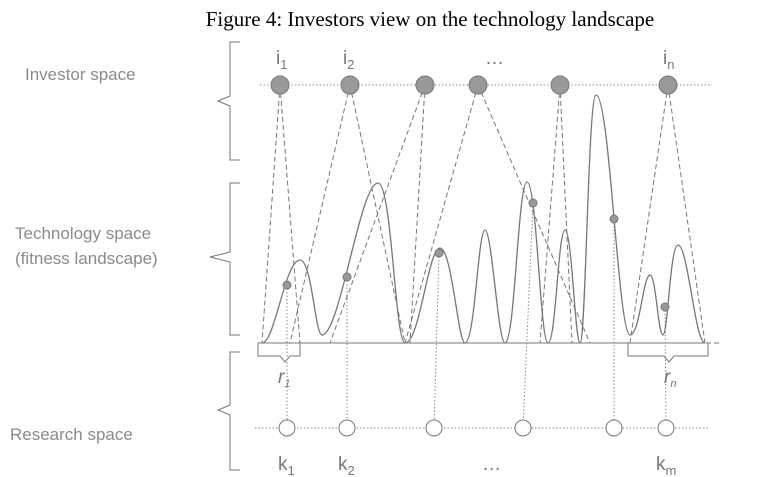  I want to click on research-label: k2, so click(346, 465).